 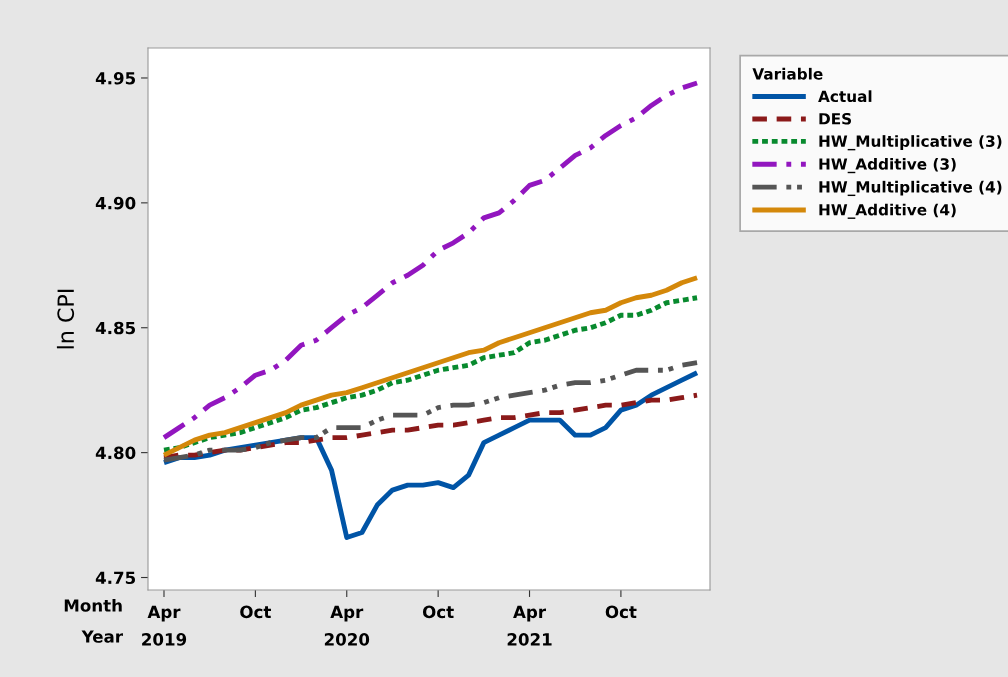 What do you see at coordinates (115, 578) in the screenshot?
I see `y-tick-label: 4.75` at bounding box center [115, 578].